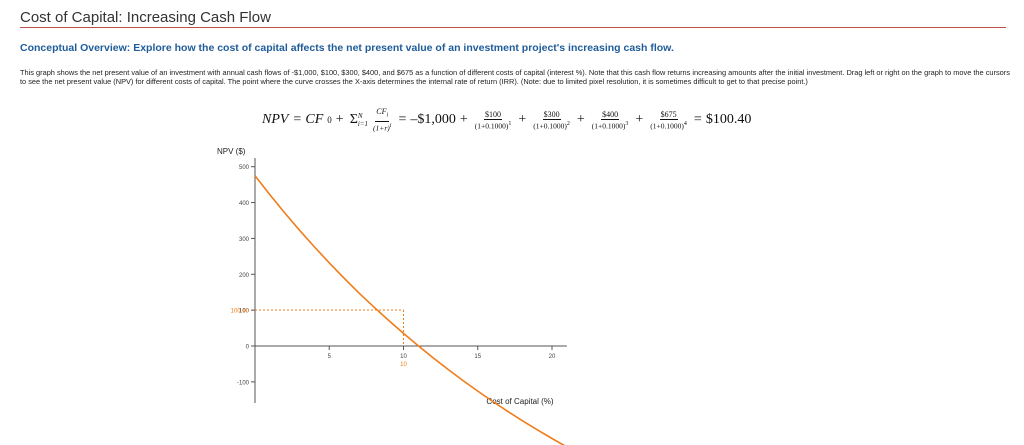 Image resolution: width=1024 pixels, height=445 pixels. What do you see at coordinates (231, 151) in the screenshot?
I see `y-axis-label: NPV ($)` at bounding box center [231, 151].